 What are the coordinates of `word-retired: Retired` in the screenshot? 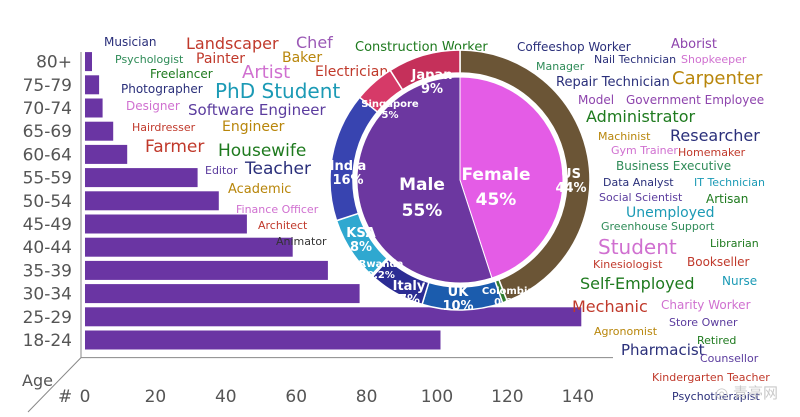 It's located at (716, 340).